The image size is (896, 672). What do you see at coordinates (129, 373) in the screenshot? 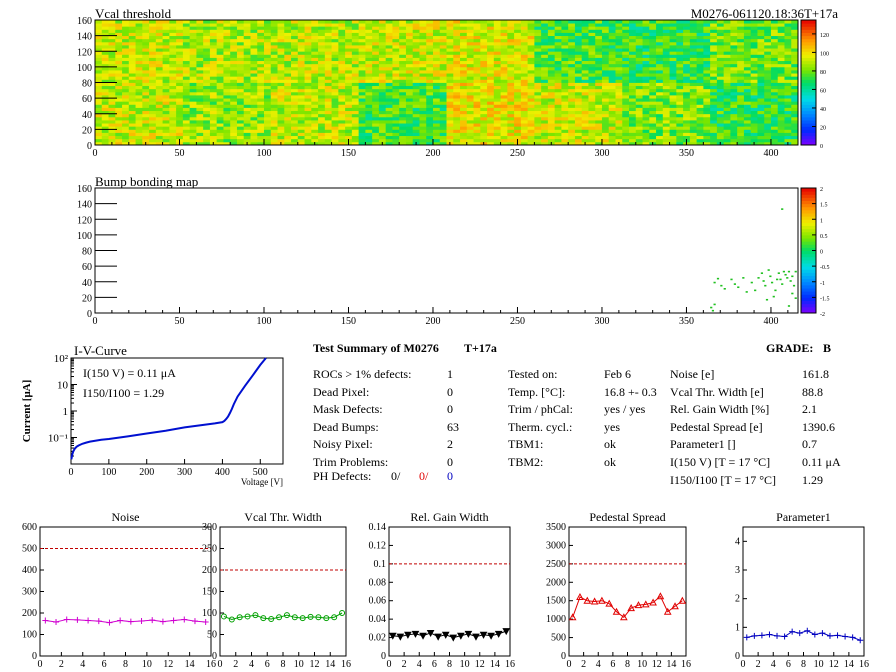
I see `iv-annotation-current: I(150 V) = 0.11 μA` at bounding box center [129, 373].